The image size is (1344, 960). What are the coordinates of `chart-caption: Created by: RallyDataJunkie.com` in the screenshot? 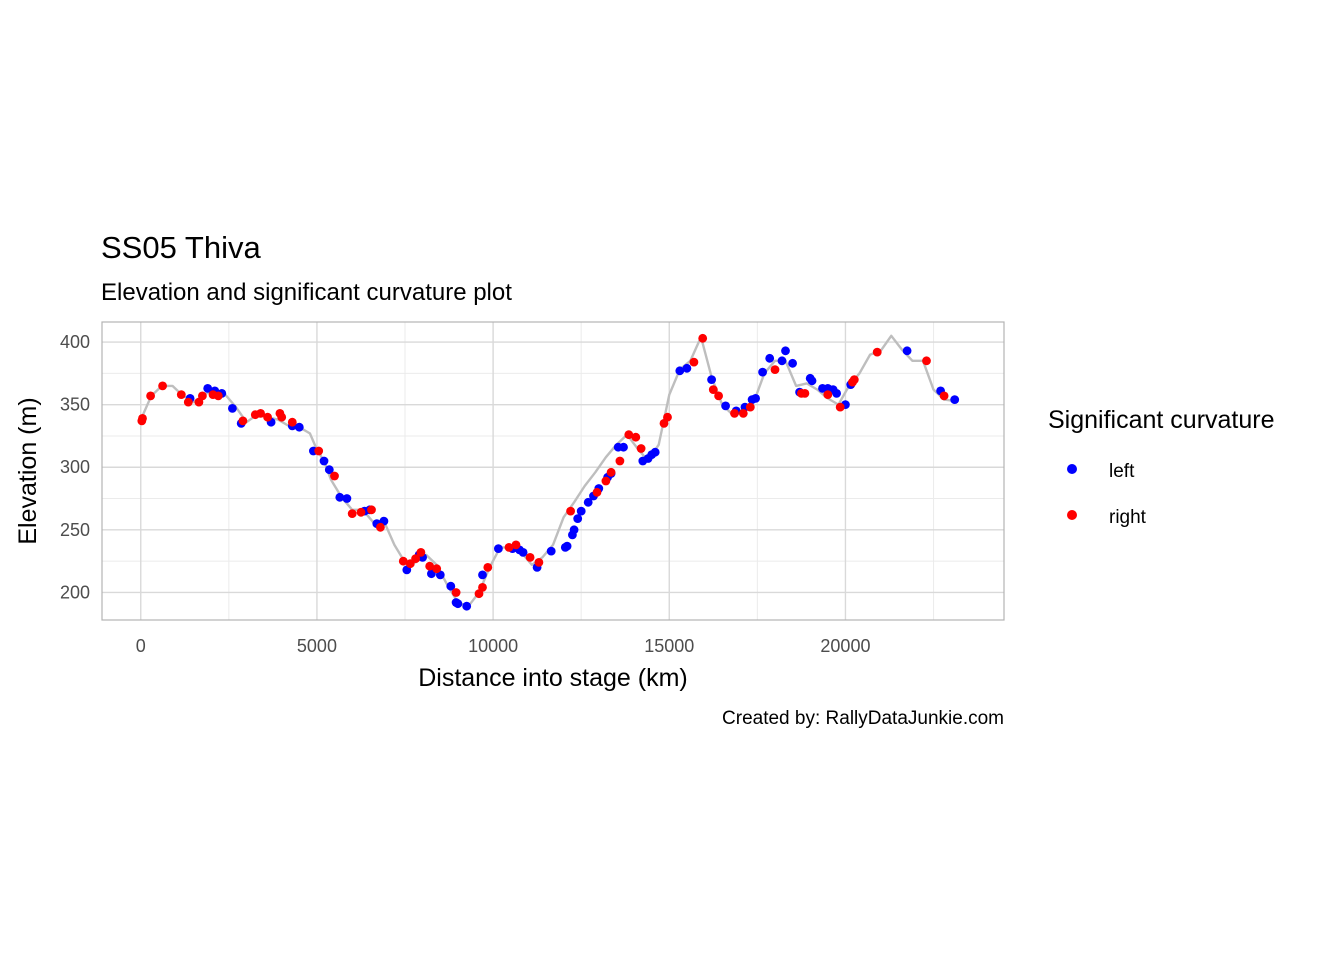 It's located at (863, 718).